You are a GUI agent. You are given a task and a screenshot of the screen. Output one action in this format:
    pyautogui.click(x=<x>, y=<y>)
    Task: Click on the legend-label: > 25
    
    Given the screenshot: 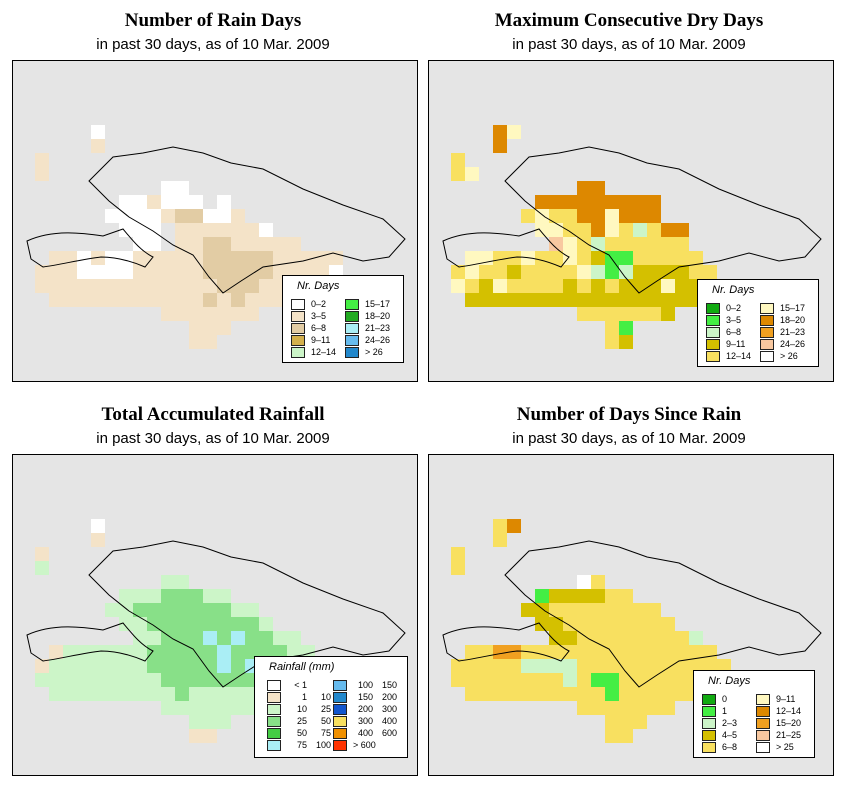 What is the action you would take?
    pyautogui.click(x=785, y=747)
    